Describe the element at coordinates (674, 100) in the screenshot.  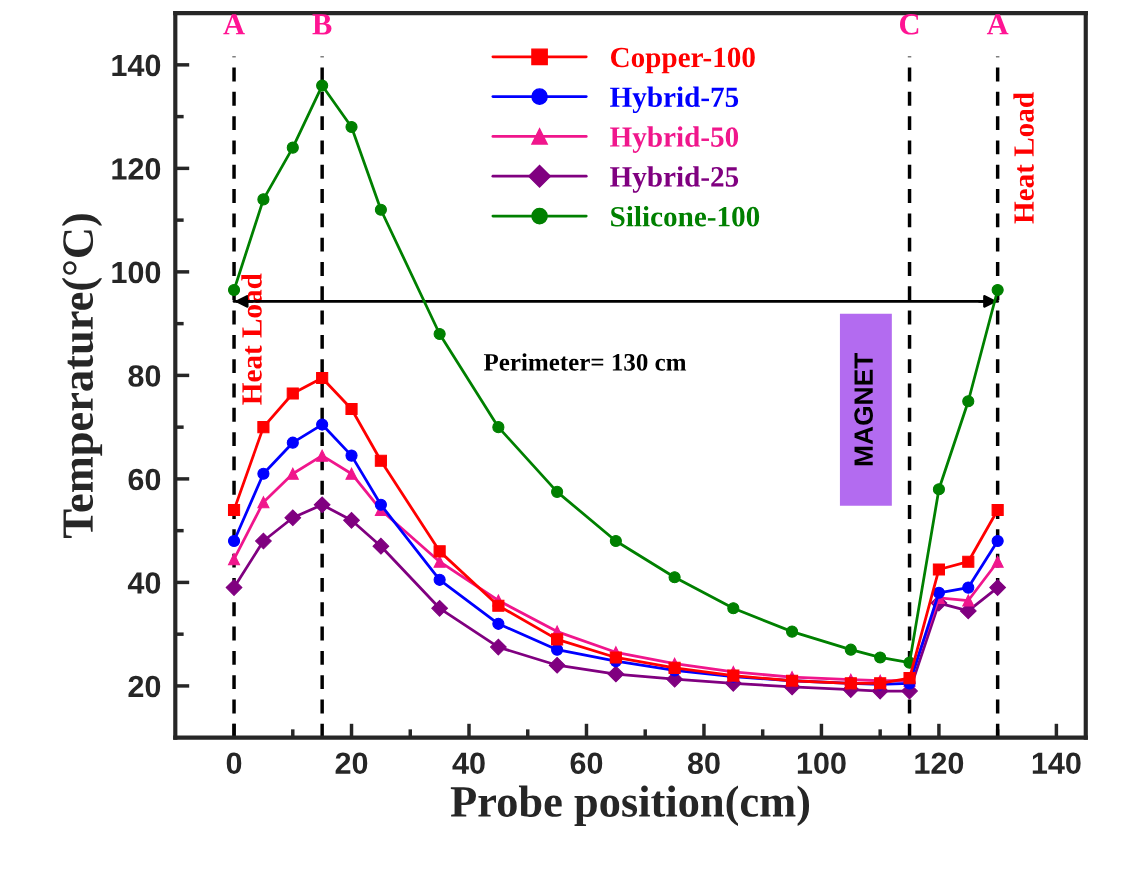
I see `legend-label: Hybrid-75` at that location.